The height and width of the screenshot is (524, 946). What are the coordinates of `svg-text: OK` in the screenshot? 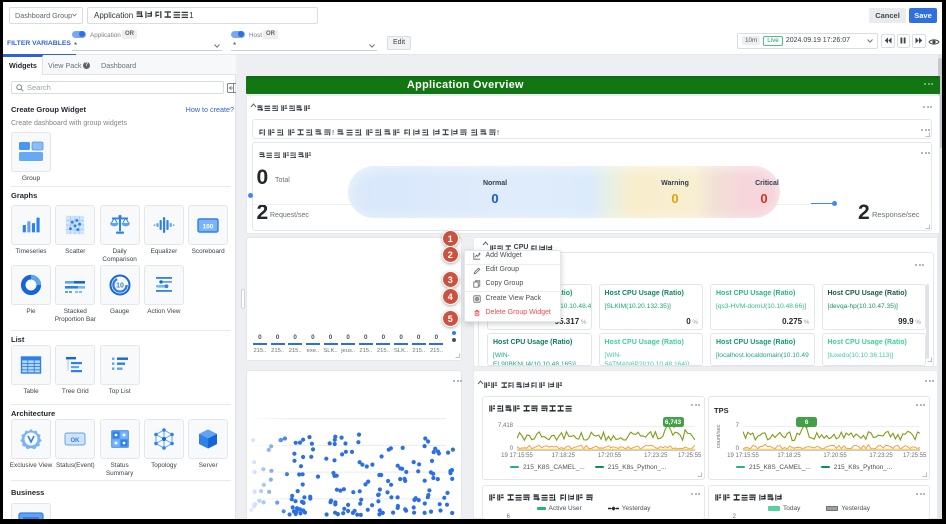 It's located at (76, 441).